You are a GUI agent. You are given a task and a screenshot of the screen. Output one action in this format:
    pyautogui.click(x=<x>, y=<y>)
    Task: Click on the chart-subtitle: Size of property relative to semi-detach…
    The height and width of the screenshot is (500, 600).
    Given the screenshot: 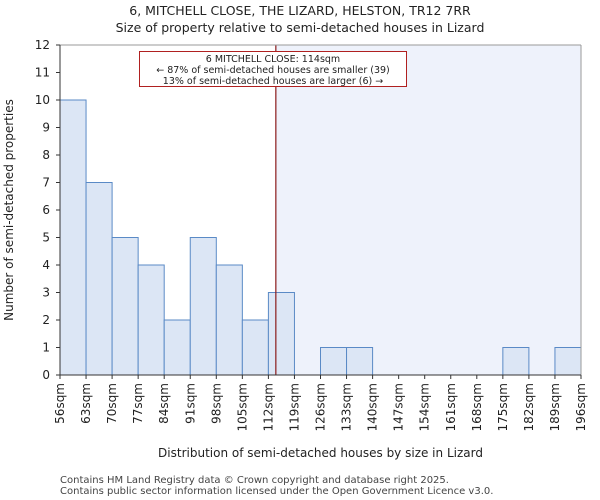 What is the action you would take?
    pyautogui.click(x=300, y=27)
    